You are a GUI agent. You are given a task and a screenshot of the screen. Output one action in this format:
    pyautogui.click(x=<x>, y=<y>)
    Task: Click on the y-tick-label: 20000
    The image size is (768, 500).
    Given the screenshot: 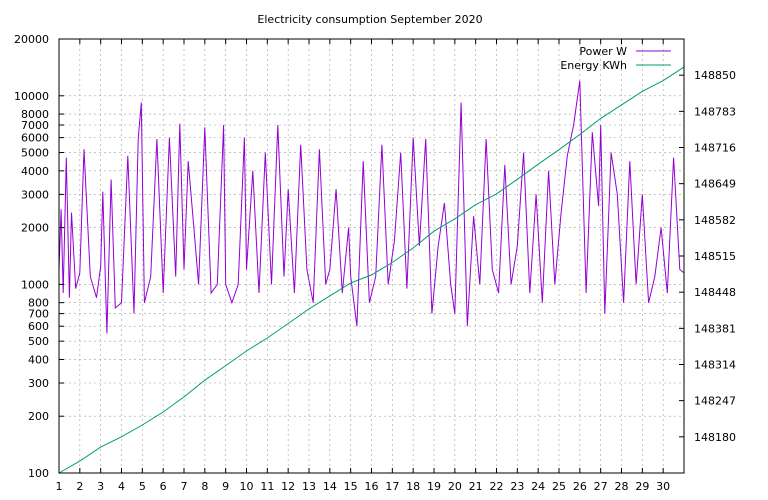 What is the action you would take?
    pyautogui.click(x=31, y=39)
    